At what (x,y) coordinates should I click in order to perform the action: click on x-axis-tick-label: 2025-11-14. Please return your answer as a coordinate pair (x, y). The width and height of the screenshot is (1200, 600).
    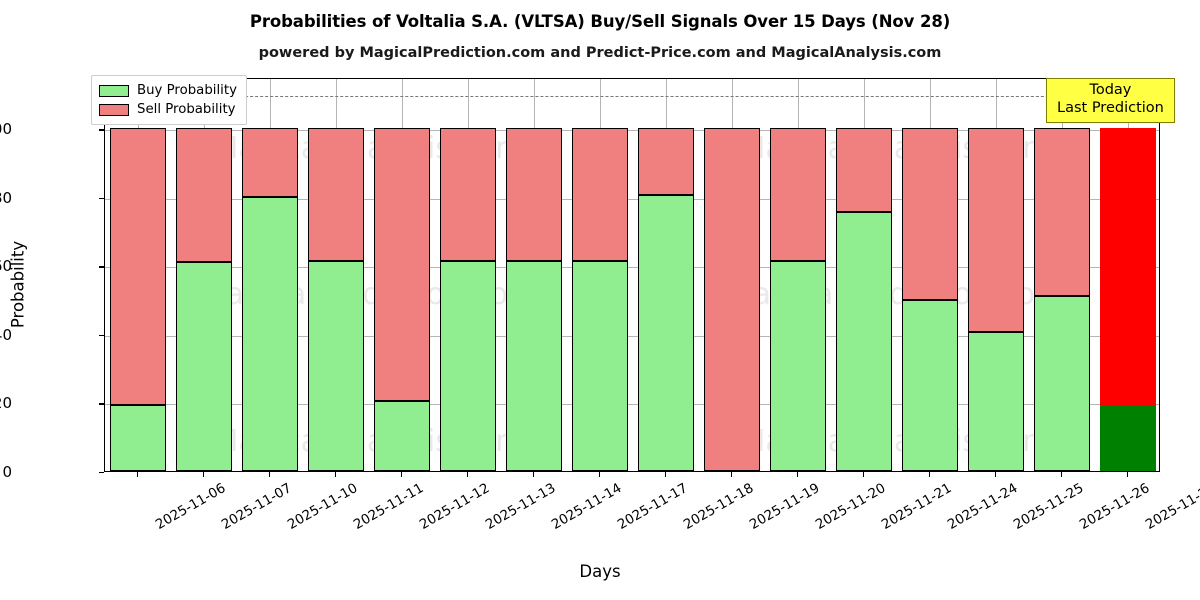
    Looking at the image, I should click on (587, 507).